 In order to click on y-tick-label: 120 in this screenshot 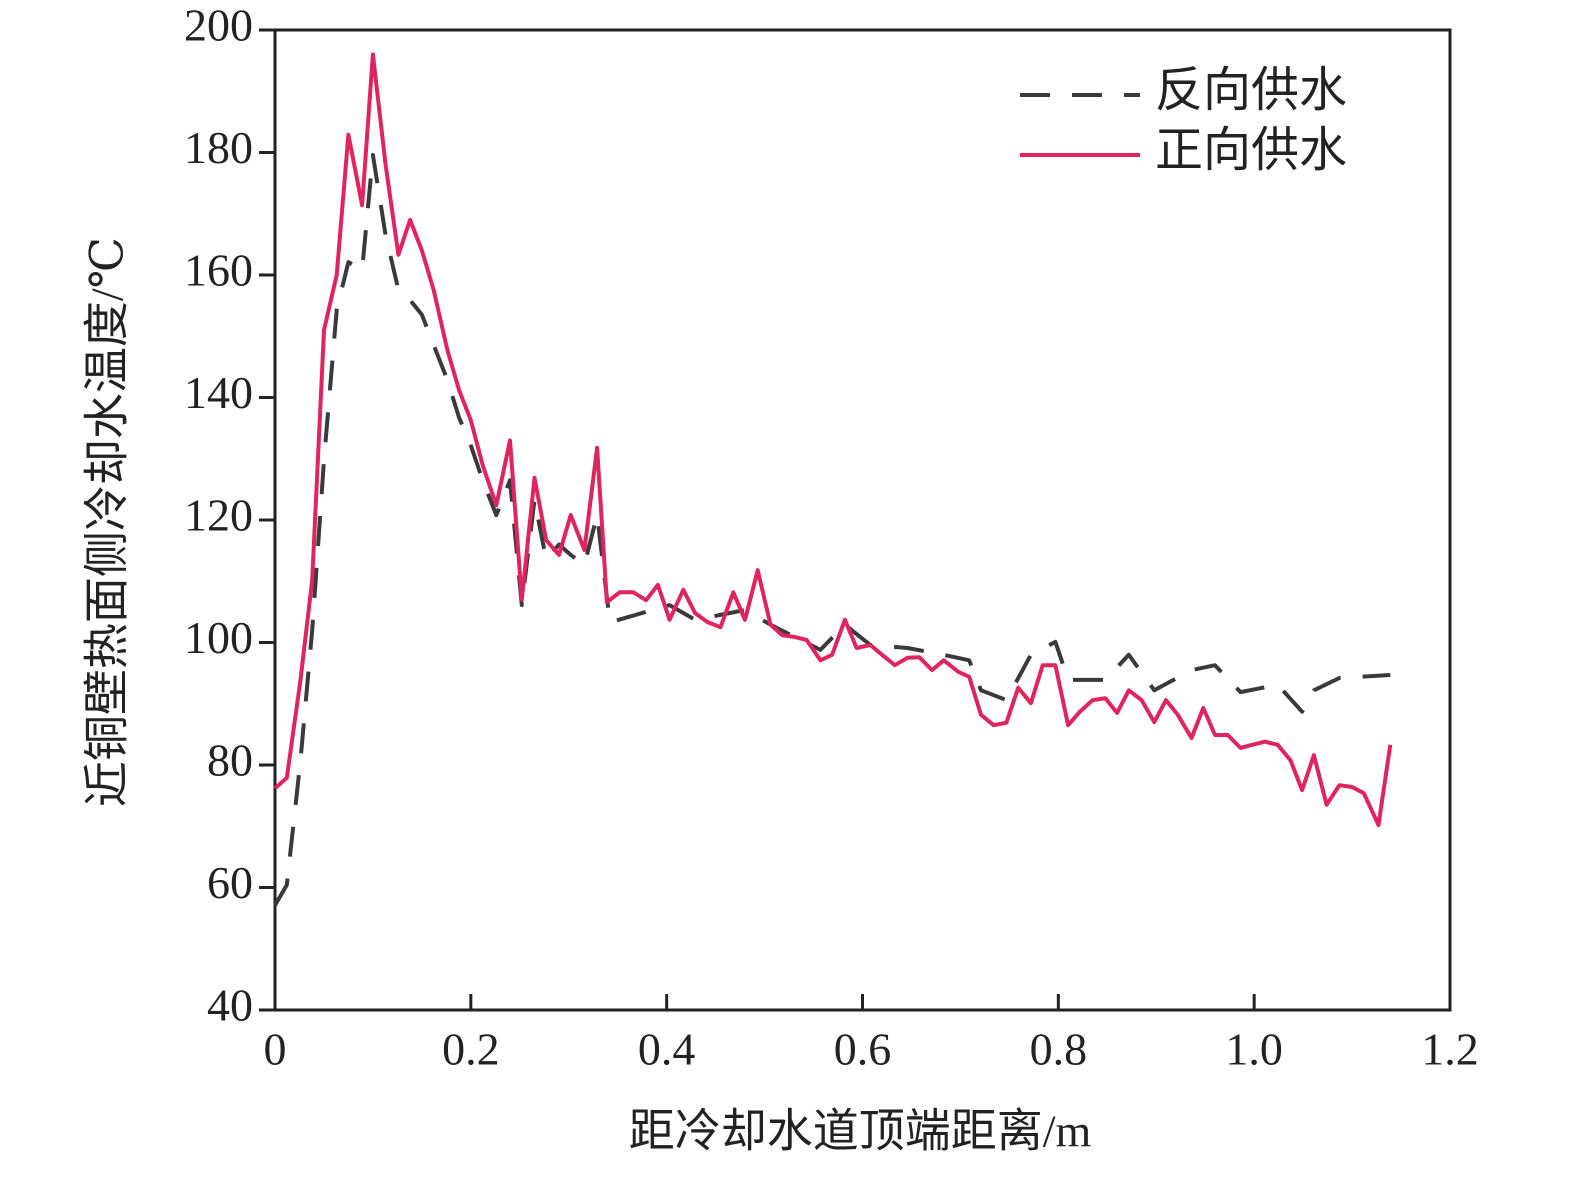, I will do `click(218, 515)`.